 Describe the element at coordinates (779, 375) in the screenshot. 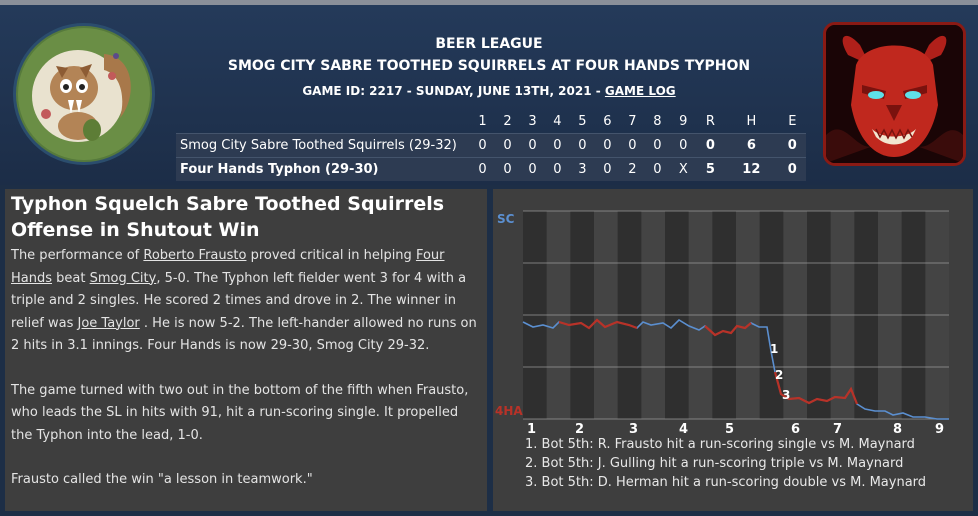

I see `event-marker-2: 2` at that location.